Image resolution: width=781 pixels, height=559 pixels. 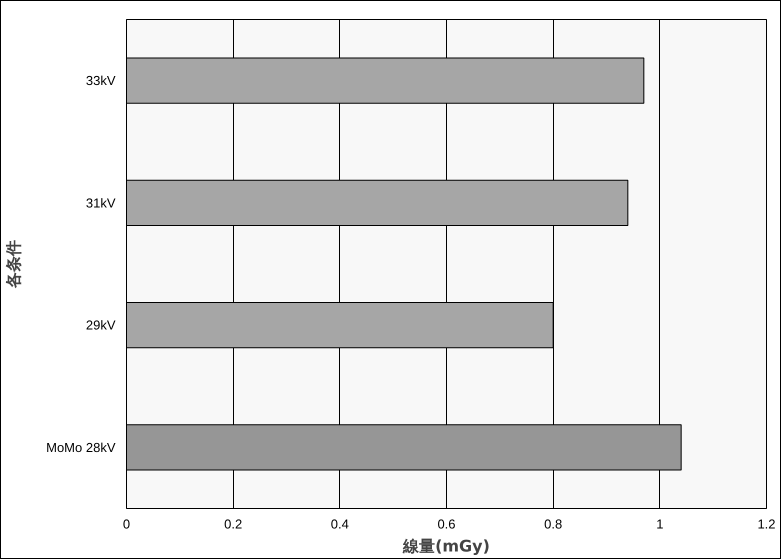 What do you see at coordinates (81, 447) in the screenshot?
I see `y-tick-label: MoMo 28kV` at bounding box center [81, 447].